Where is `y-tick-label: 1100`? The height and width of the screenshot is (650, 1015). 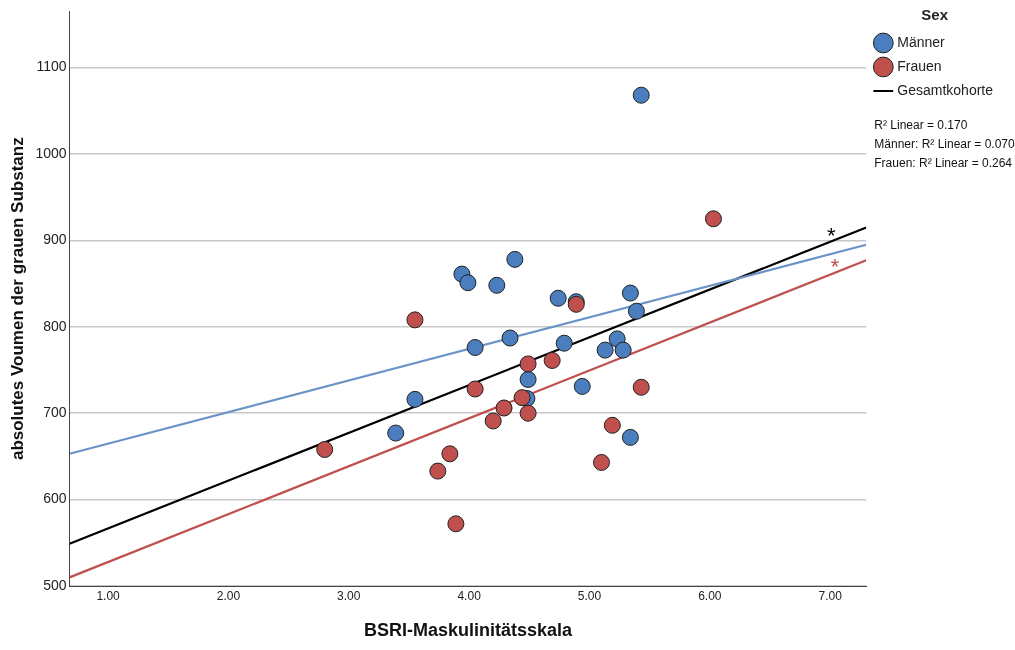 y-tick-label: 1100 is located at coordinates (51, 66).